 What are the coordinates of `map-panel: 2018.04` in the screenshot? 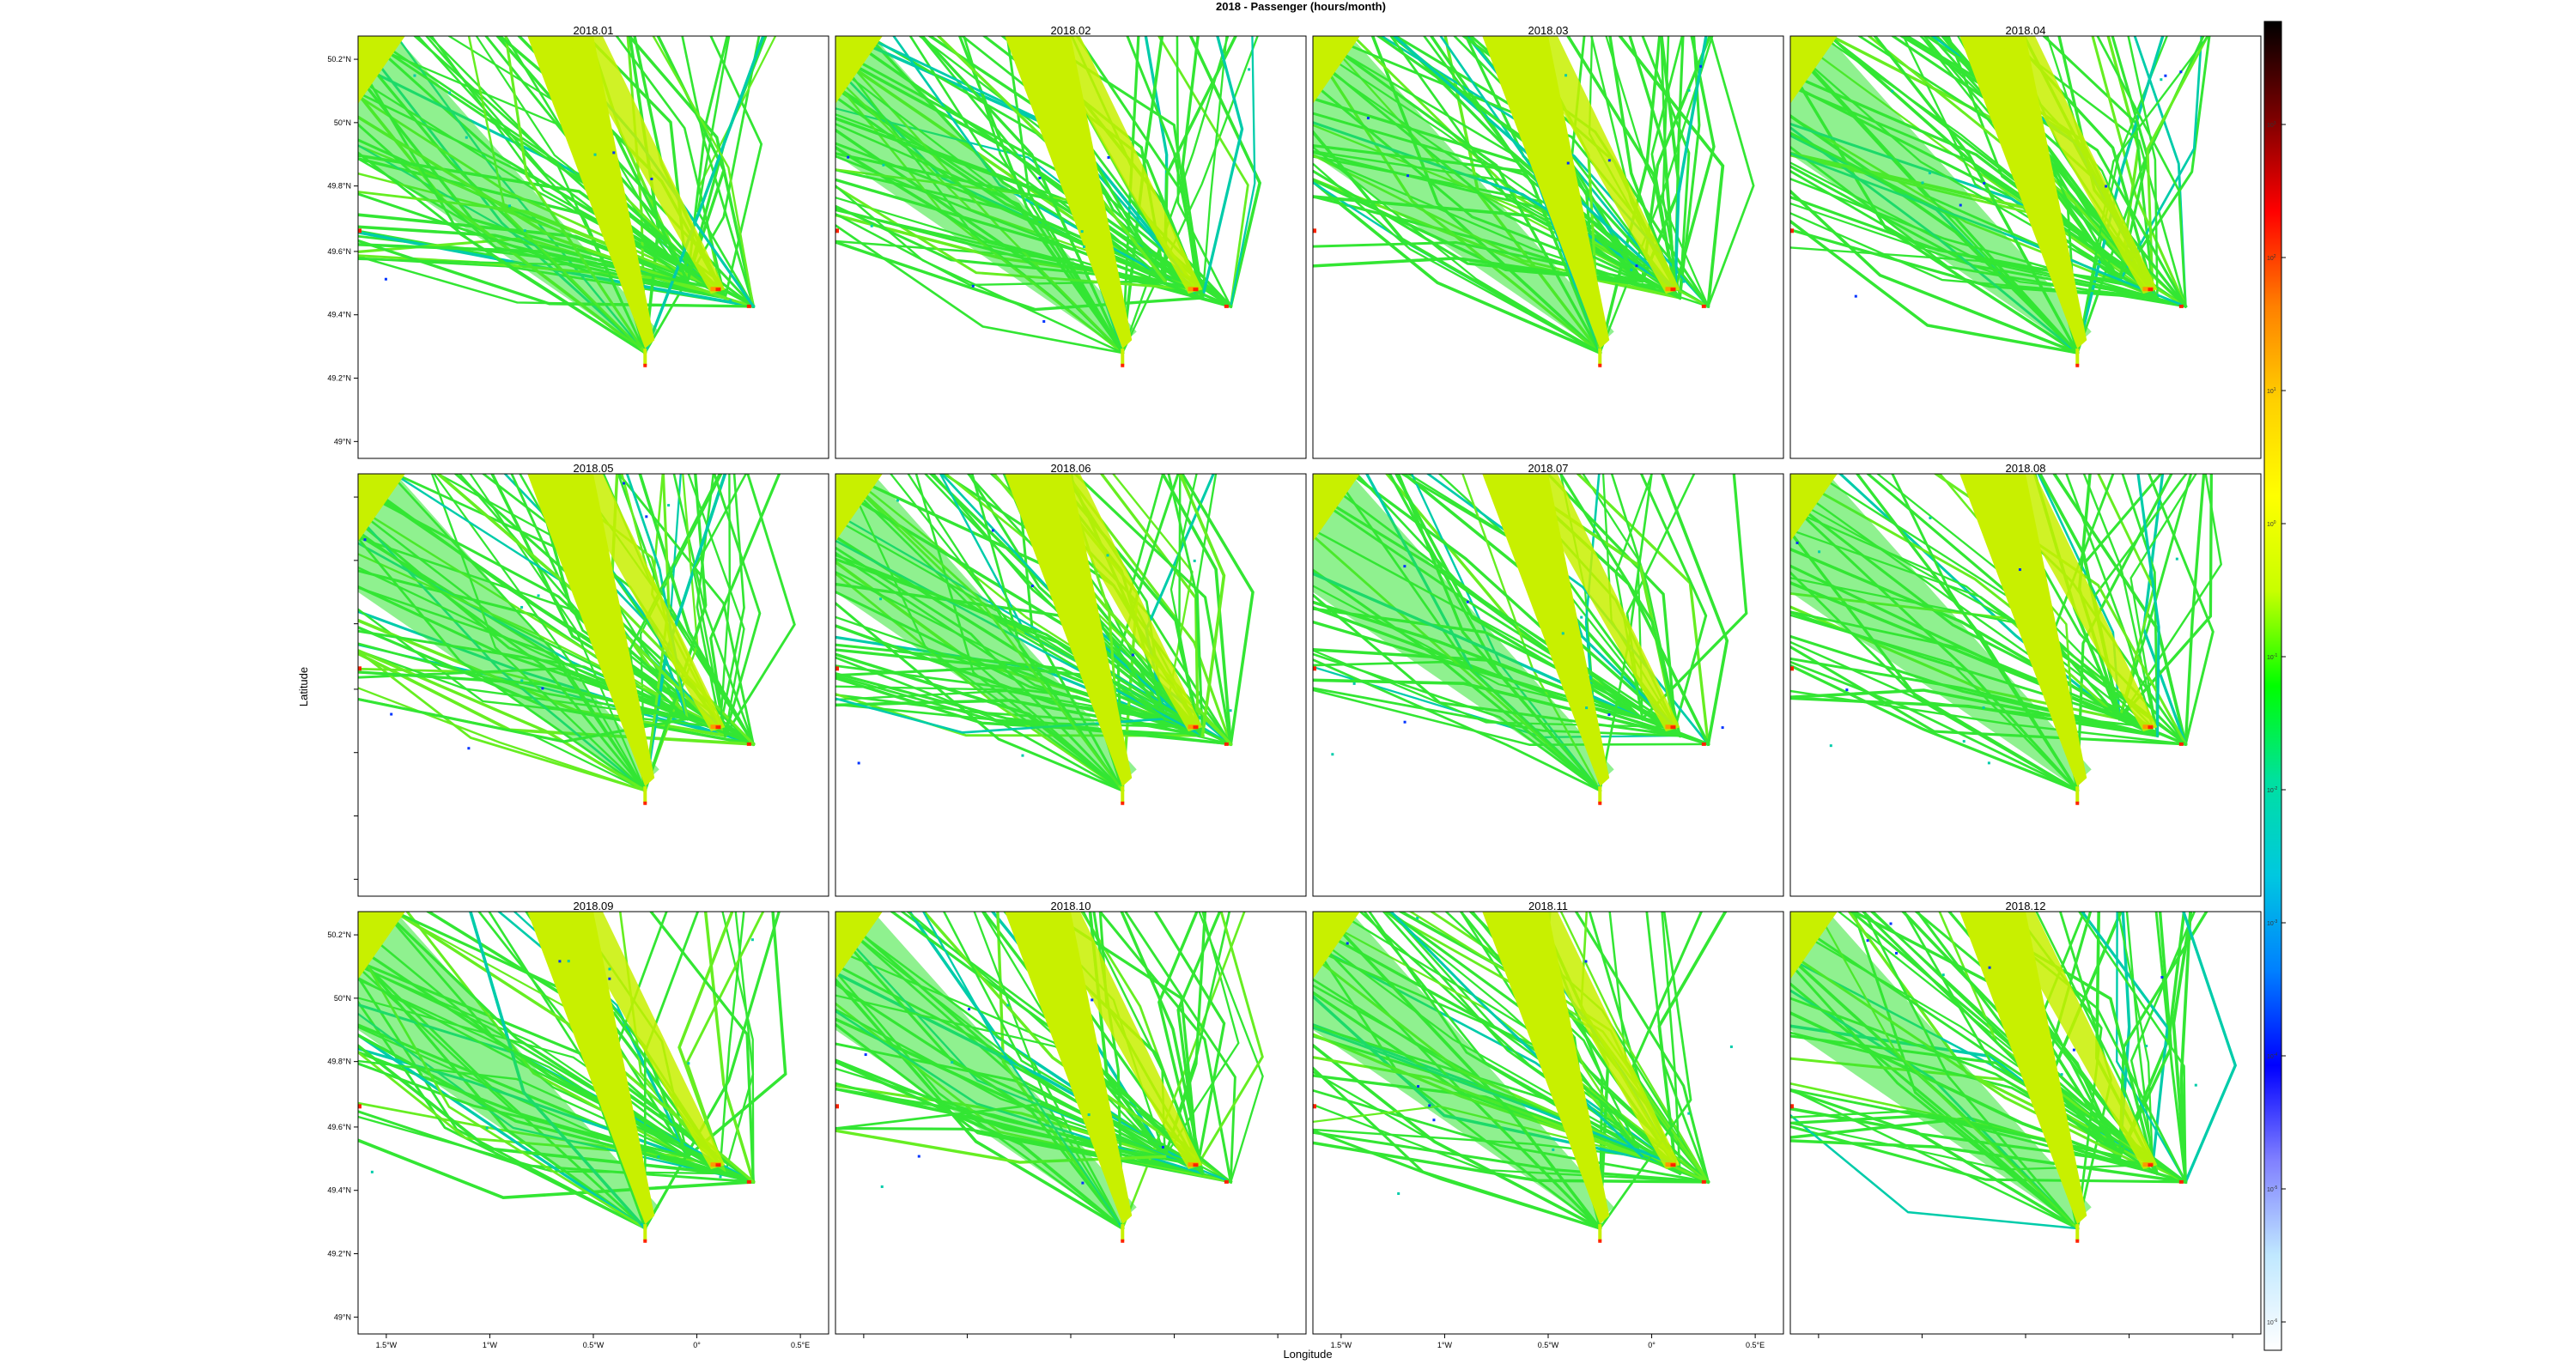 It's located at (2026, 242).